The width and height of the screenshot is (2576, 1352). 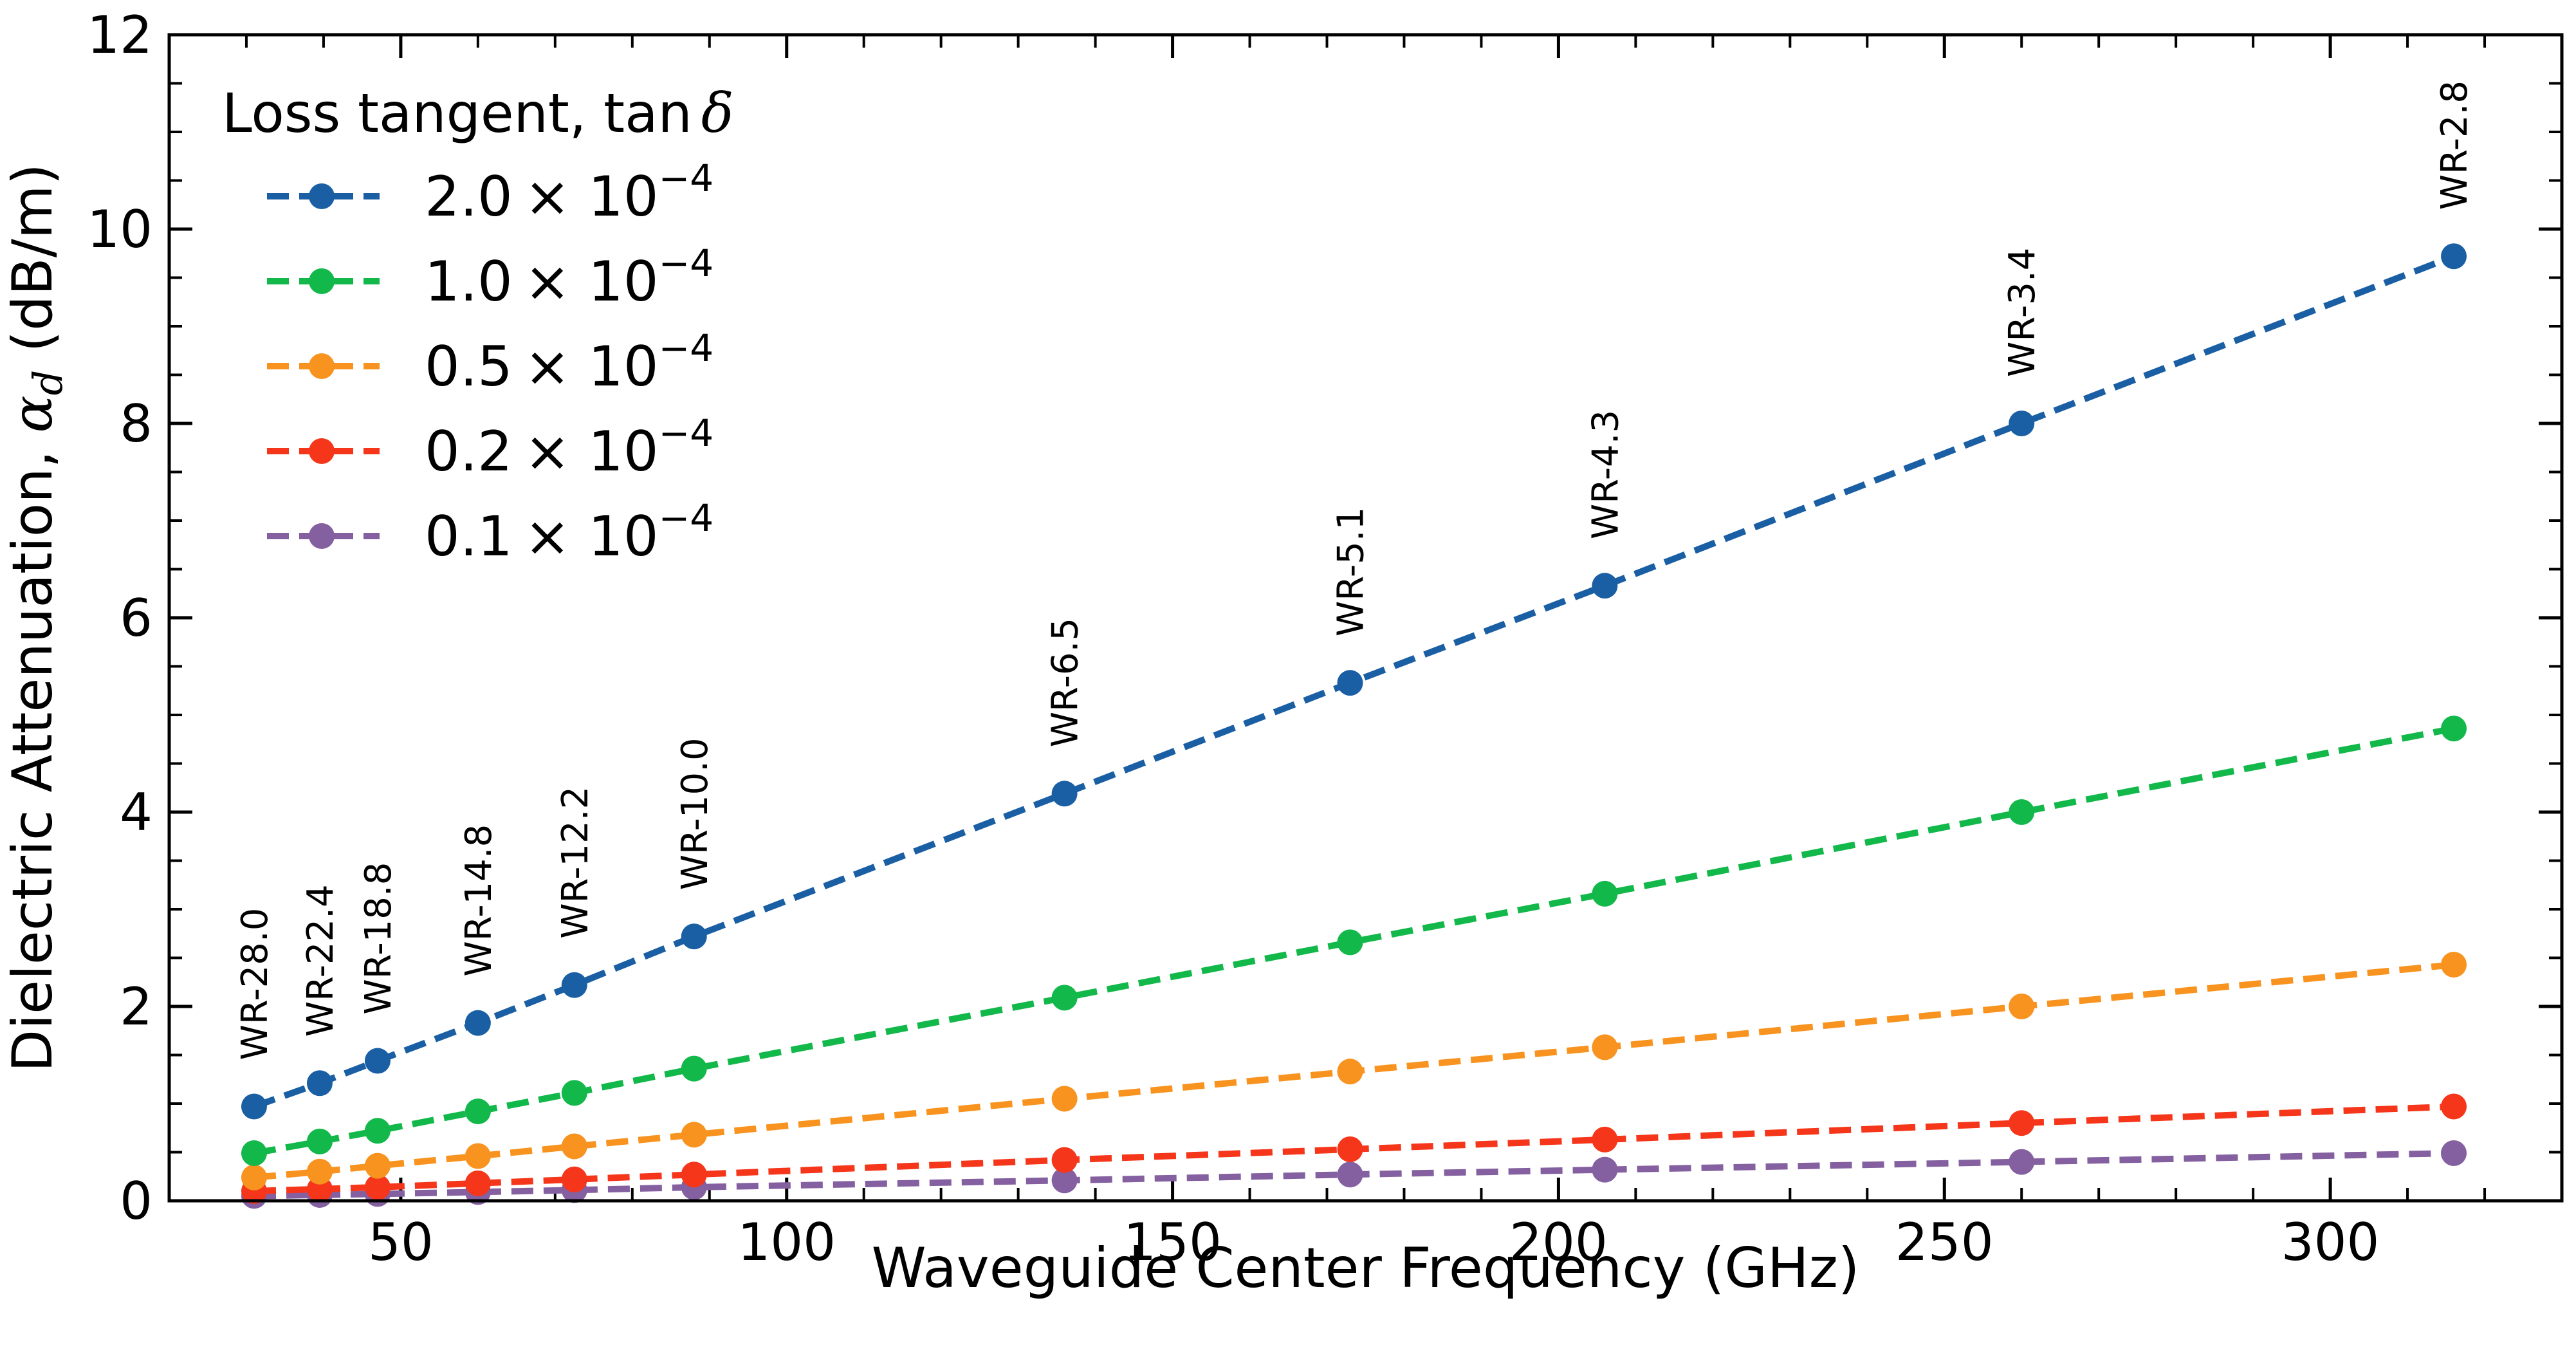 I want to click on waveguide-label: WR-2.8, so click(x=2455, y=145).